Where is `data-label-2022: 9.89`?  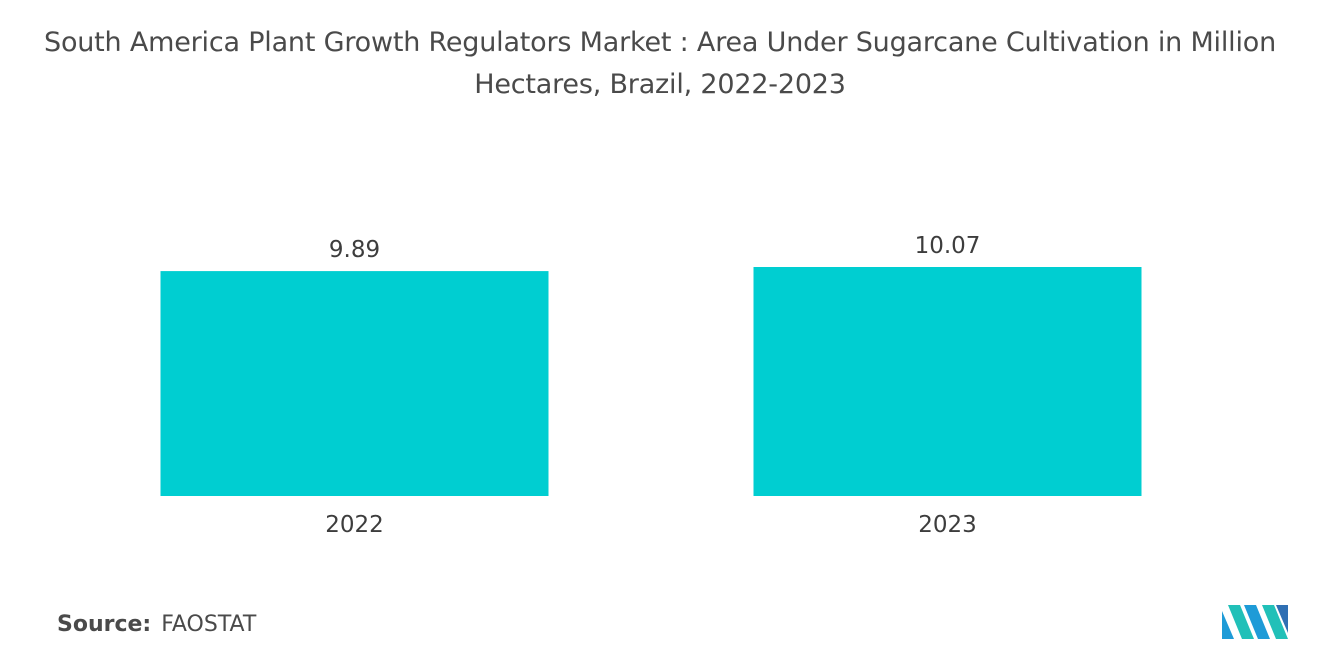
data-label-2022: 9.89 is located at coordinates (354, 250).